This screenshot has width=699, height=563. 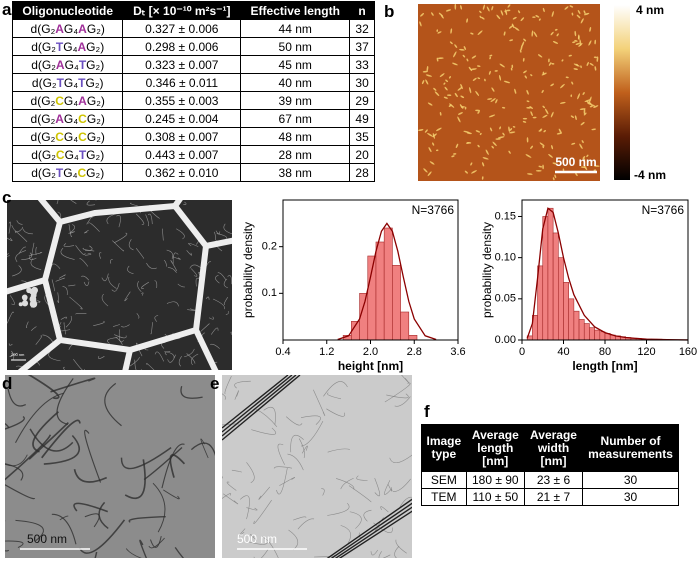 I want to click on table-cell: d(G₂AG₄AG₂), so click(x=67, y=28).